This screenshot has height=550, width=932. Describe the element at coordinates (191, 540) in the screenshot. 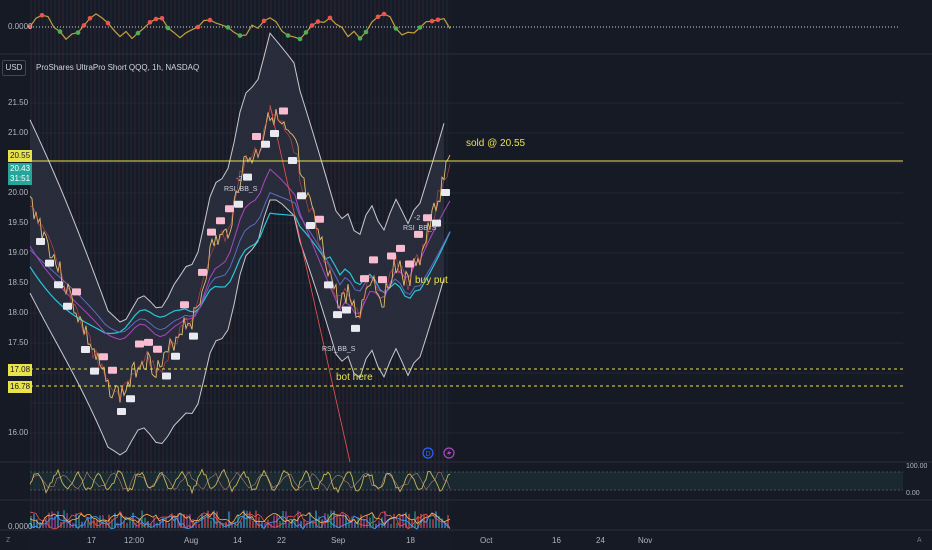

I see `time-tick-label: Aug` at that location.